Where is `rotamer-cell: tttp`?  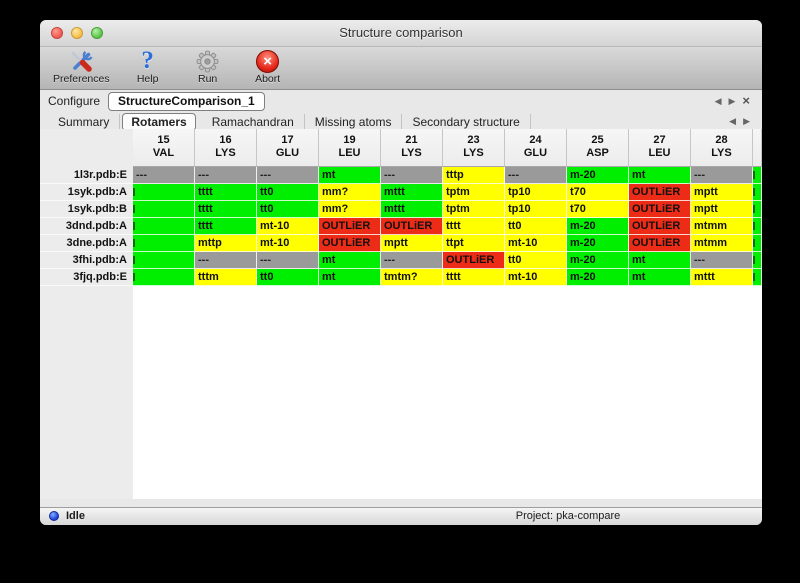 rotamer-cell: tttp is located at coordinates (474, 175).